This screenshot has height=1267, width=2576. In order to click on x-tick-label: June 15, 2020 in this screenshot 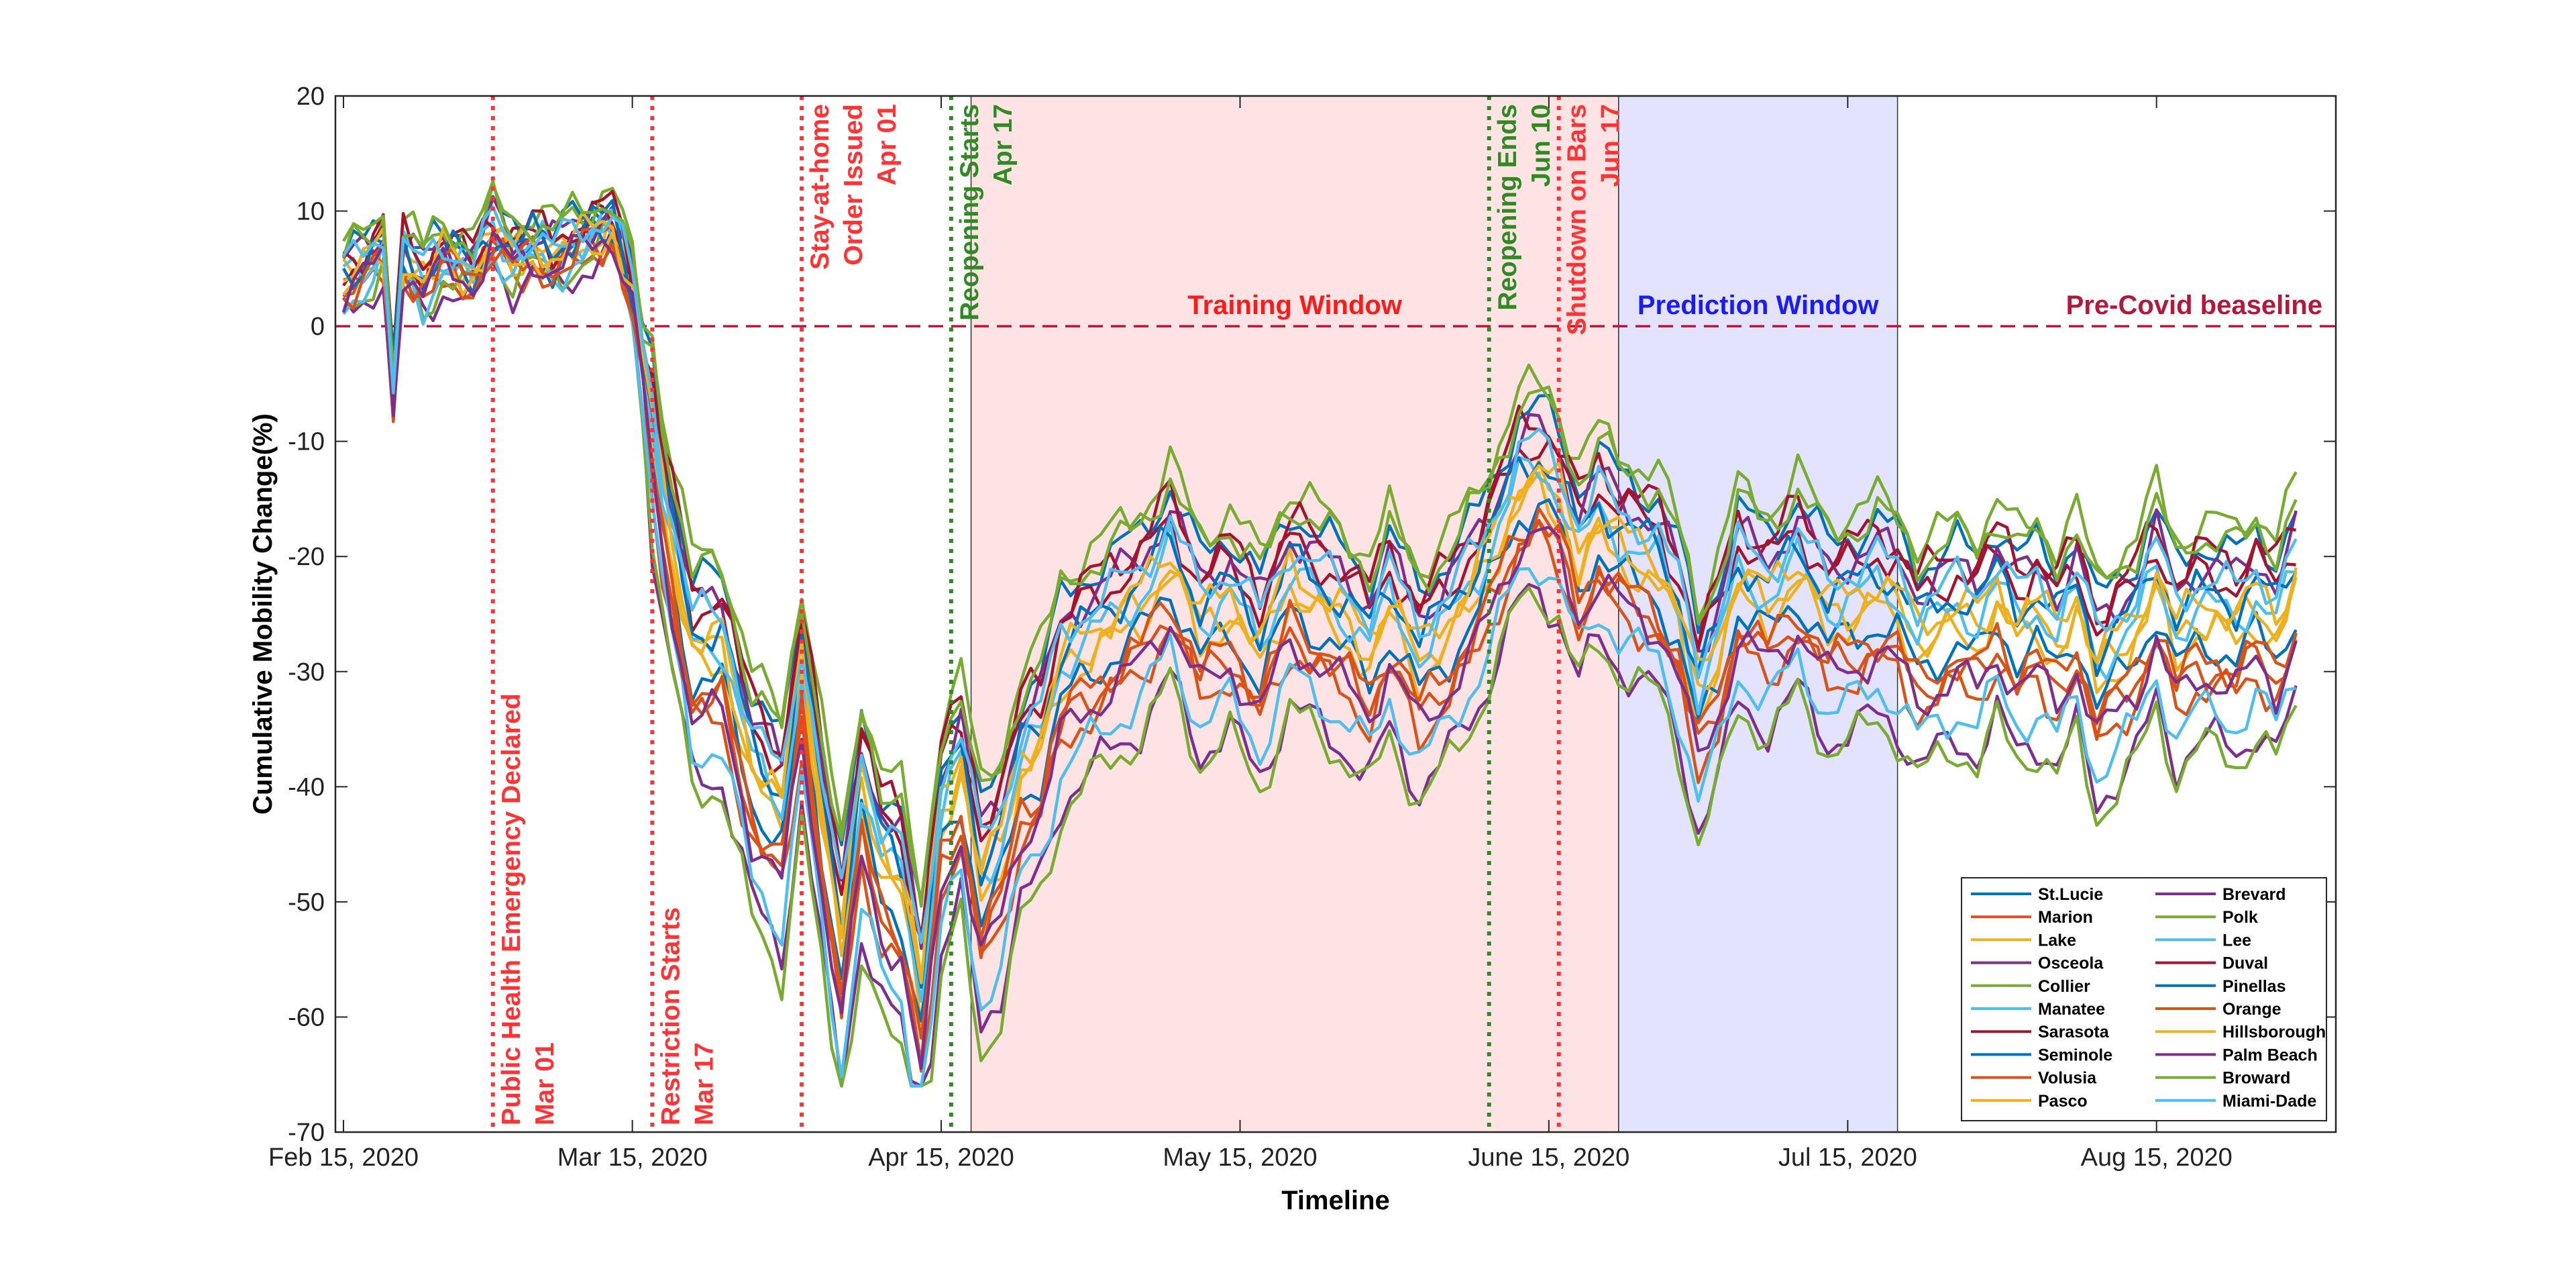, I will do `click(1548, 1158)`.